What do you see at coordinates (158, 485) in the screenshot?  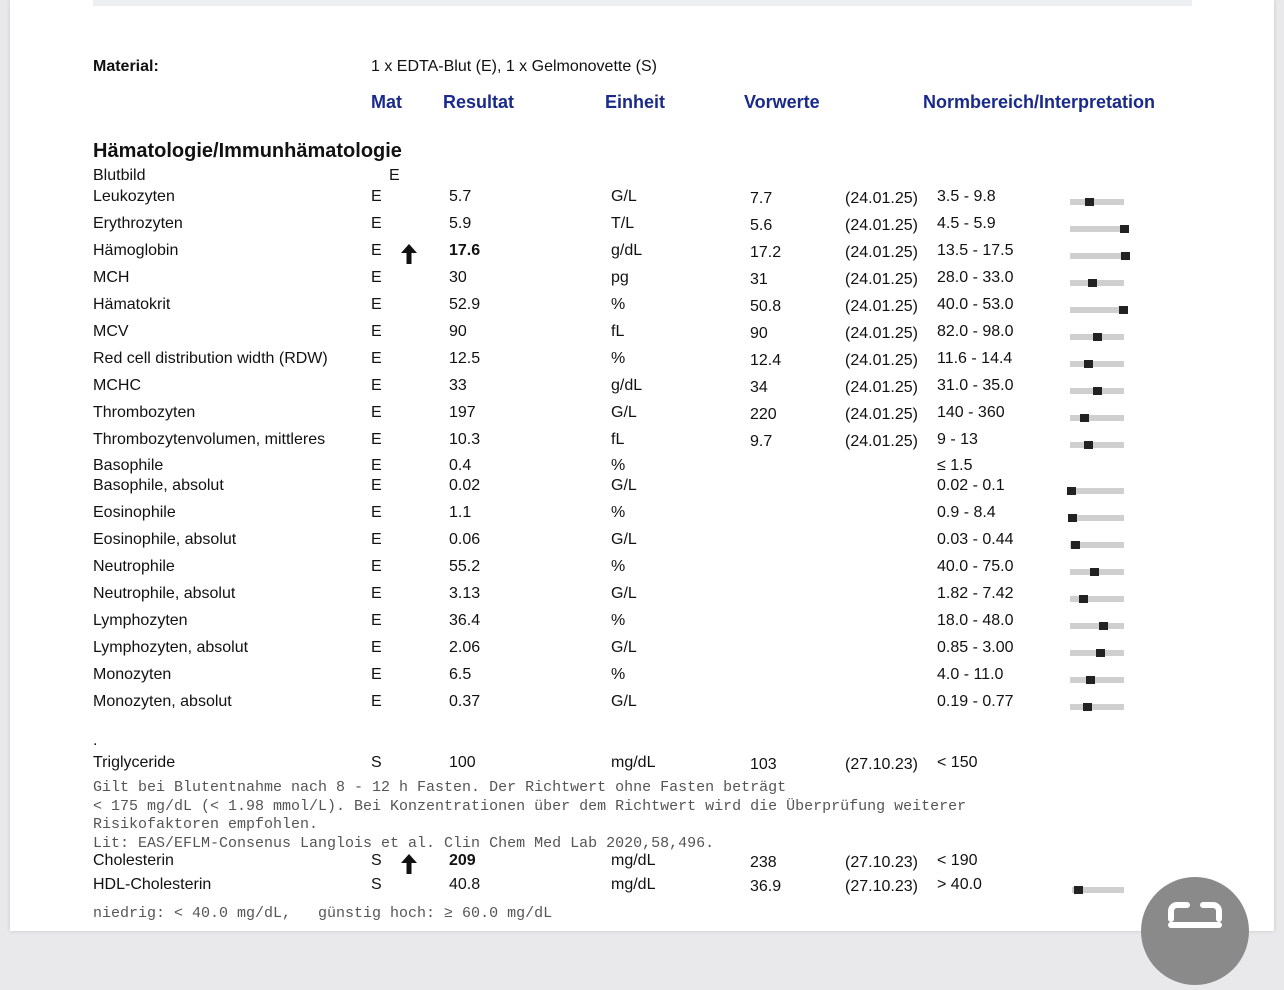 I see `test-name: Basophile, absolut` at bounding box center [158, 485].